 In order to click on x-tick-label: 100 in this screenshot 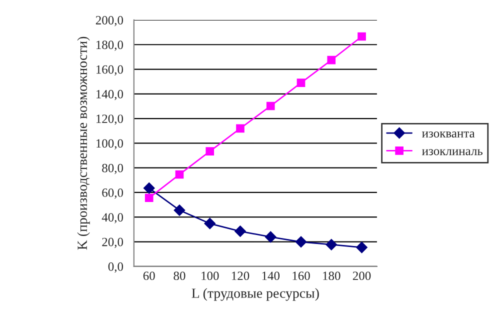, I will do `click(210, 276)`.